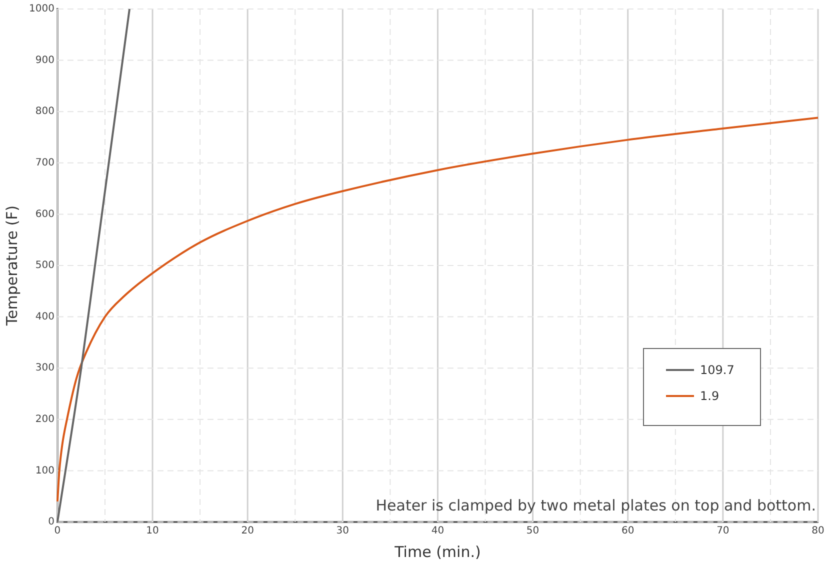  What do you see at coordinates (44, 419) in the screenshot?
I see `y-tick-label: 200` at bounding box center [44, 419].